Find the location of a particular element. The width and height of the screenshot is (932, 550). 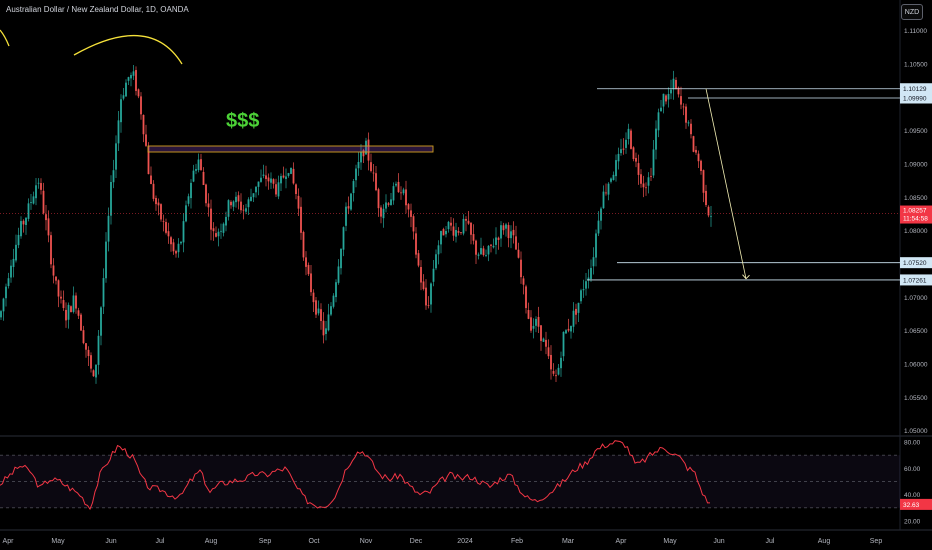

level-tag-label: 1.07261 is located at coordinates (915, 280).